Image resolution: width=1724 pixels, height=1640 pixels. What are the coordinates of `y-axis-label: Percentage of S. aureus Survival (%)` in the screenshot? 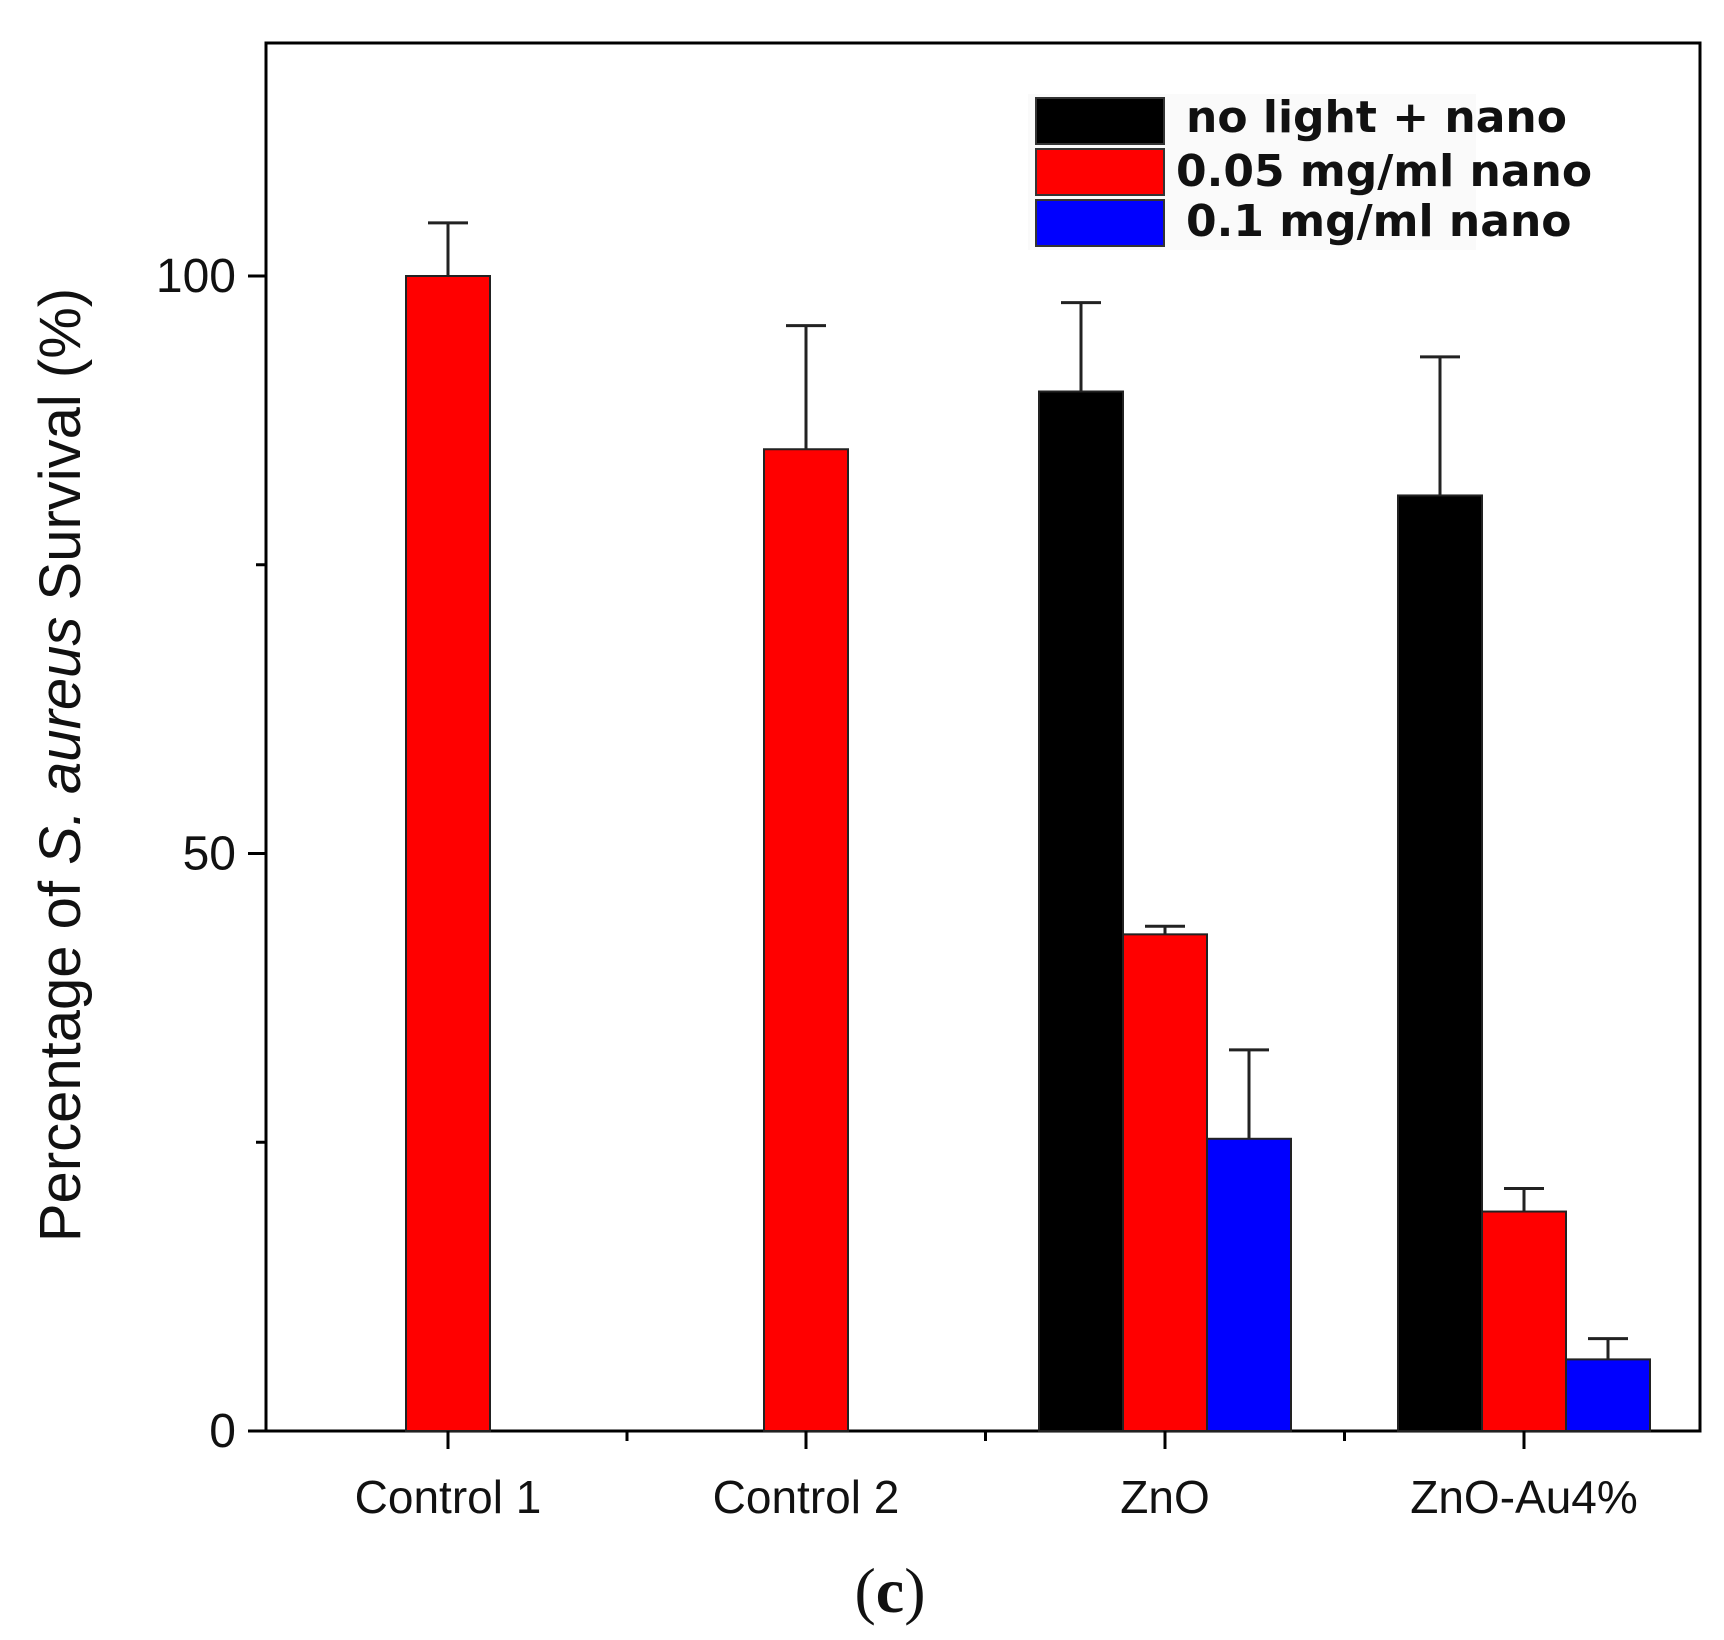 It's located at (60, 765).